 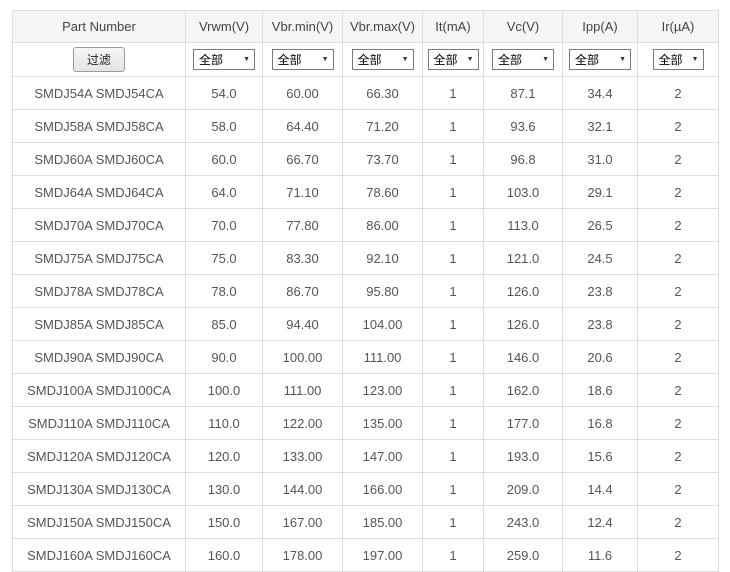 What do you see at coordinates (523, 456) in the screenshot?
I see `vc-cell: 193.0` at bounding box center [523, 456].